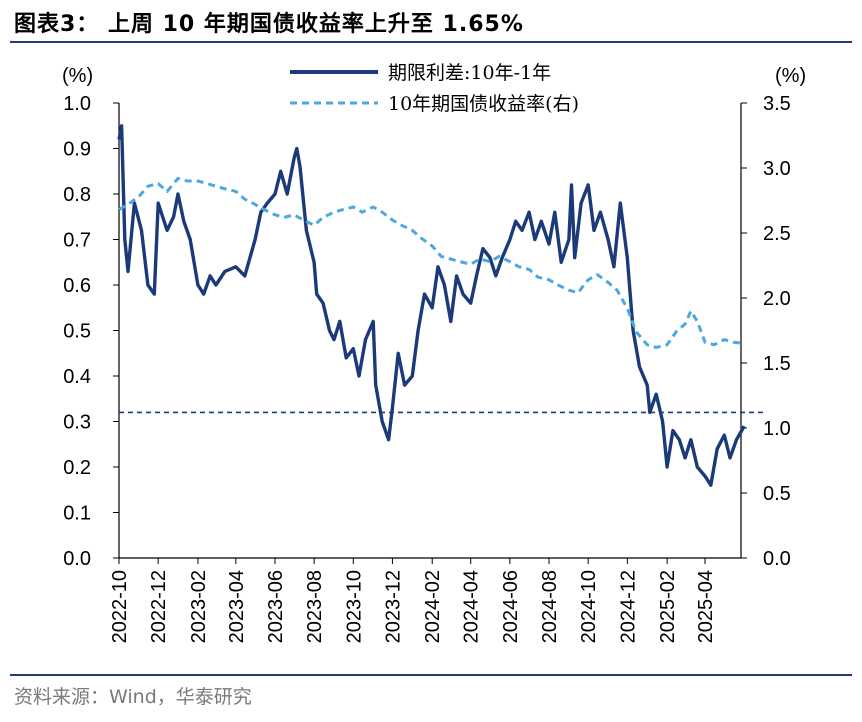 This screenshot has width=862, height=722. Describe the element at coordinates (199, 606) in the screenshot. I see `x-tick-label: 2023-02` at that location.